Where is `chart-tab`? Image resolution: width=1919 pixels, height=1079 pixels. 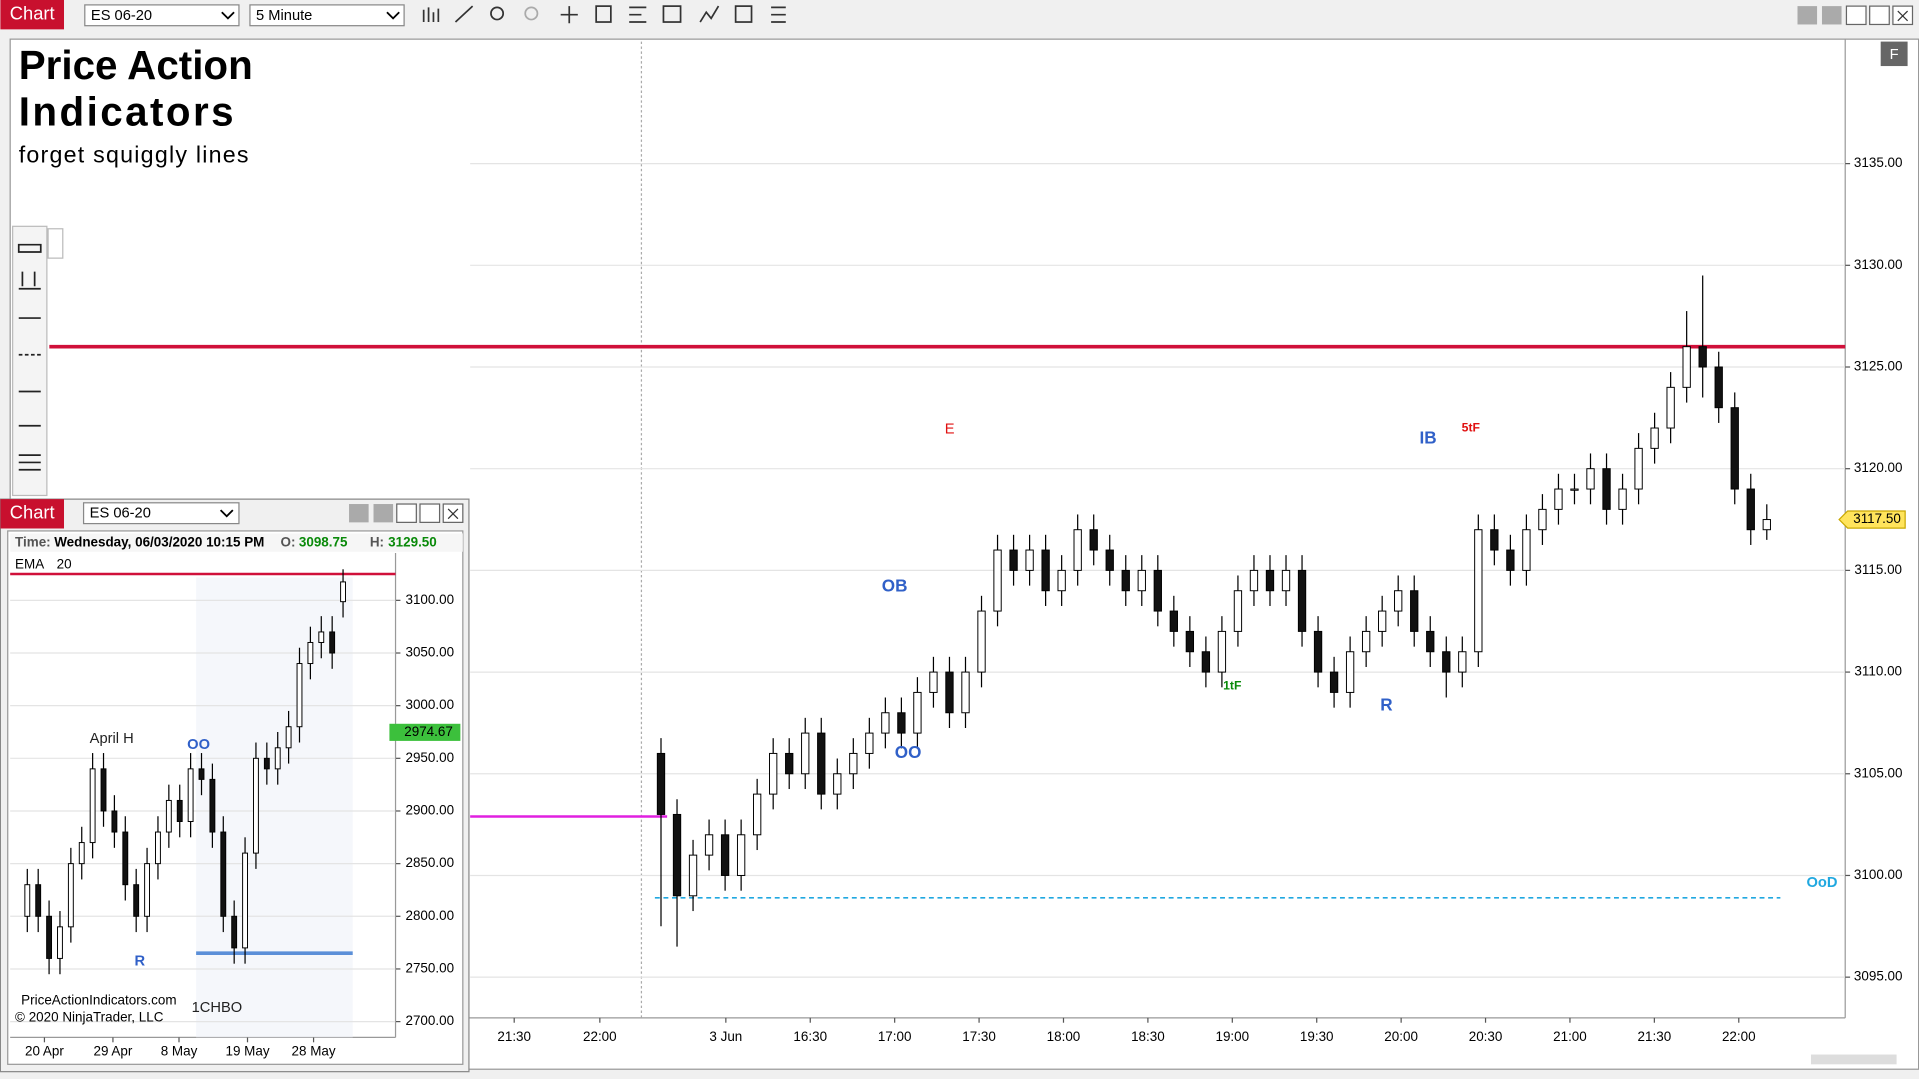
chart-tab is located at coordinates (32, 15).